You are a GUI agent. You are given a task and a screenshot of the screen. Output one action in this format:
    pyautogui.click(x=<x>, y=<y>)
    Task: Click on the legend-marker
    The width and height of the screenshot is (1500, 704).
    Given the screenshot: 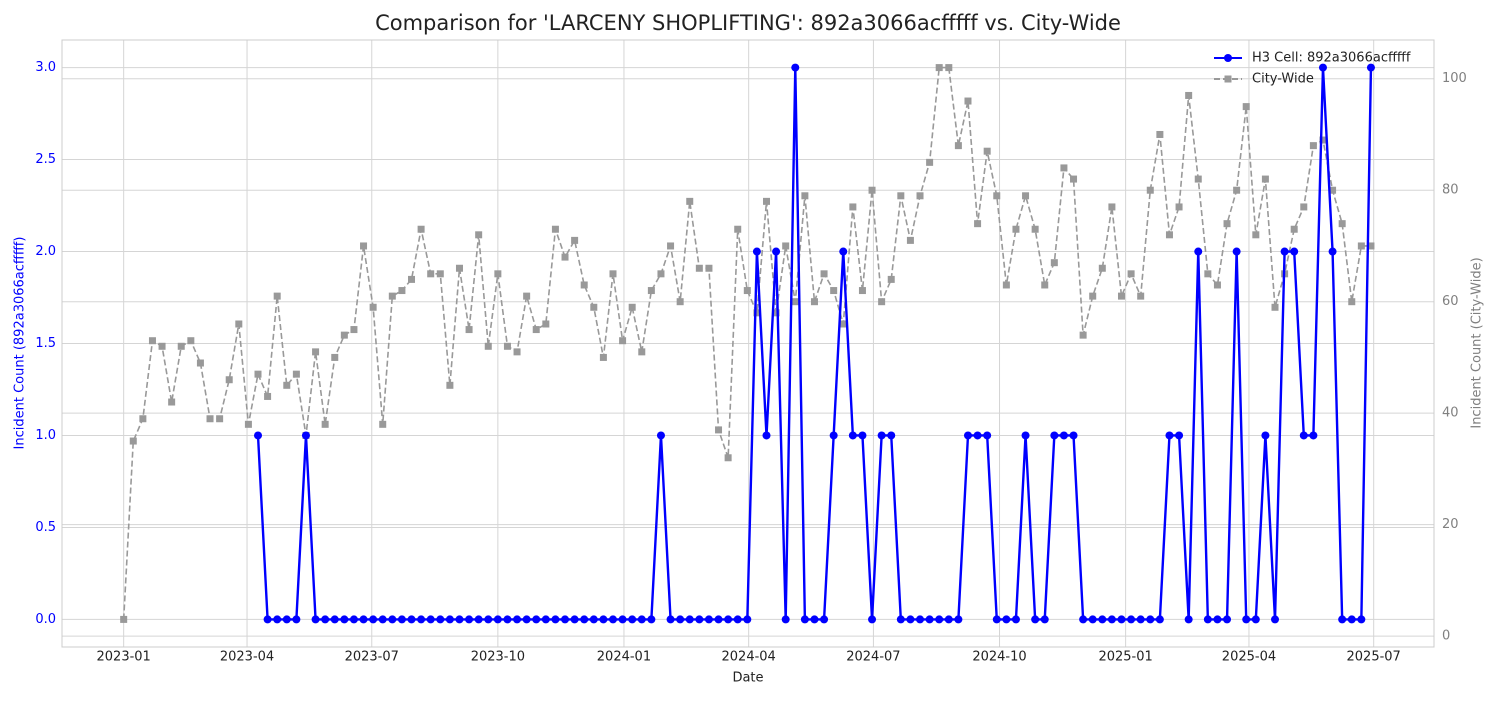 What is the action you would take?
    pyautogui.click(x=1228, y=58)
    